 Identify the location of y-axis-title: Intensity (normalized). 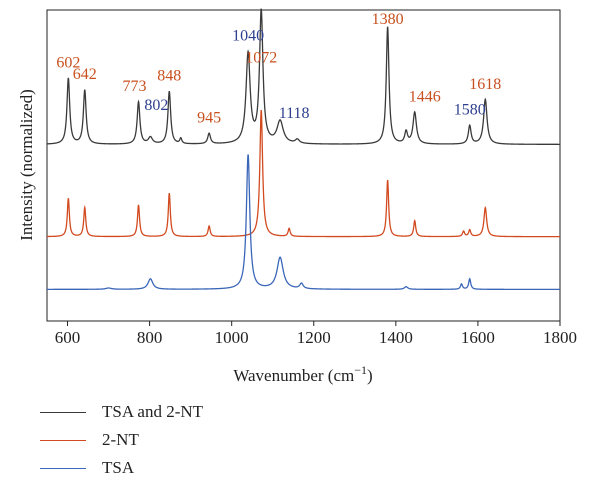
(26, 165).